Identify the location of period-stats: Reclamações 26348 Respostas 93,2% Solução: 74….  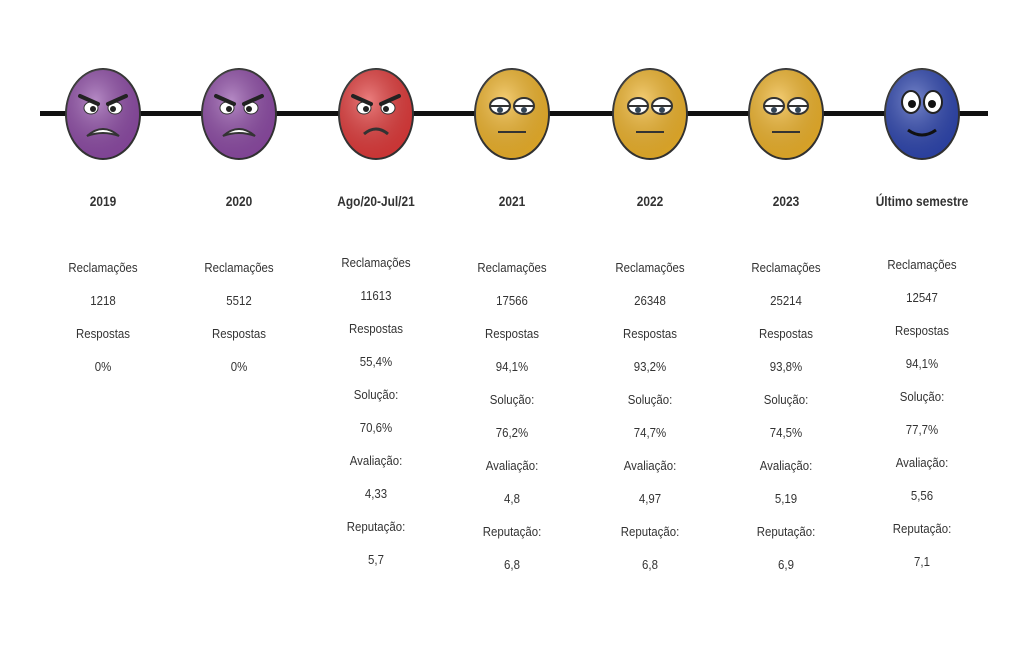
(649, 423).